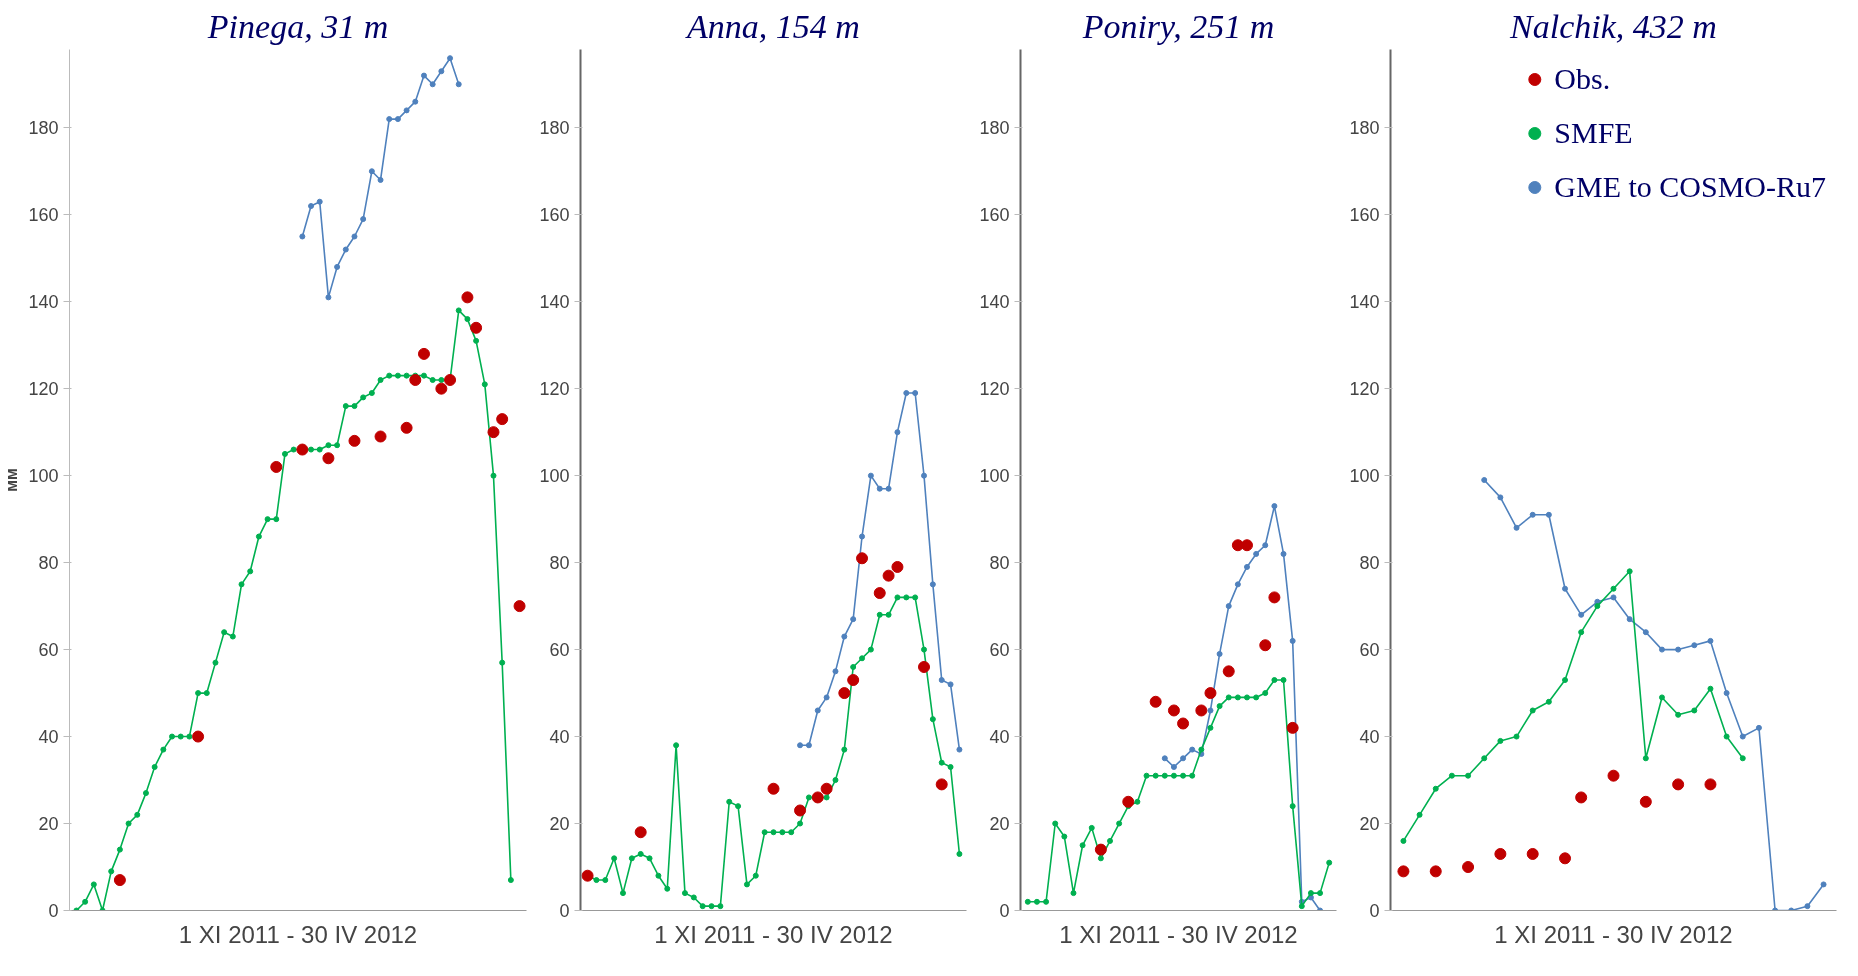 The image size is (1858, 976). I want to click on chart-title: Pinega, 31 m, so click(297, 26).